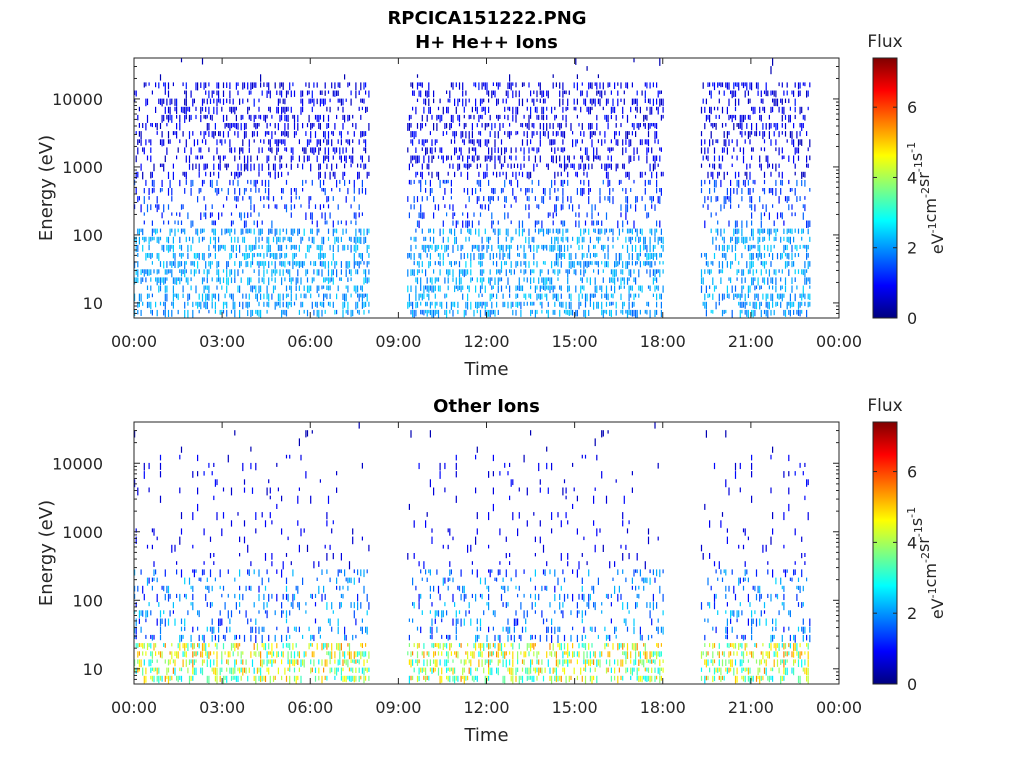 The height and width of the screenshot is (768, 1024). I want to click on x-tick-label: 06:00, so click(310, 341).